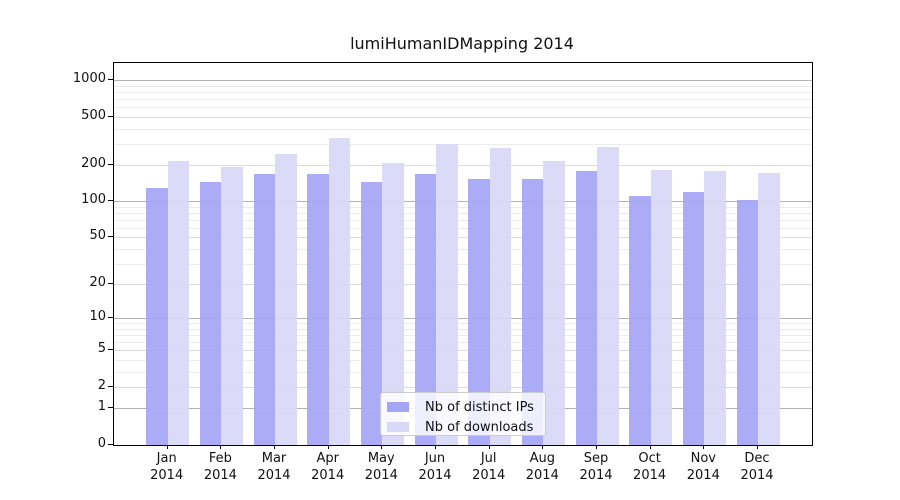 The image size is (900, 500). I want to click on y-axis-tick-label: 100, so click(93, 200).